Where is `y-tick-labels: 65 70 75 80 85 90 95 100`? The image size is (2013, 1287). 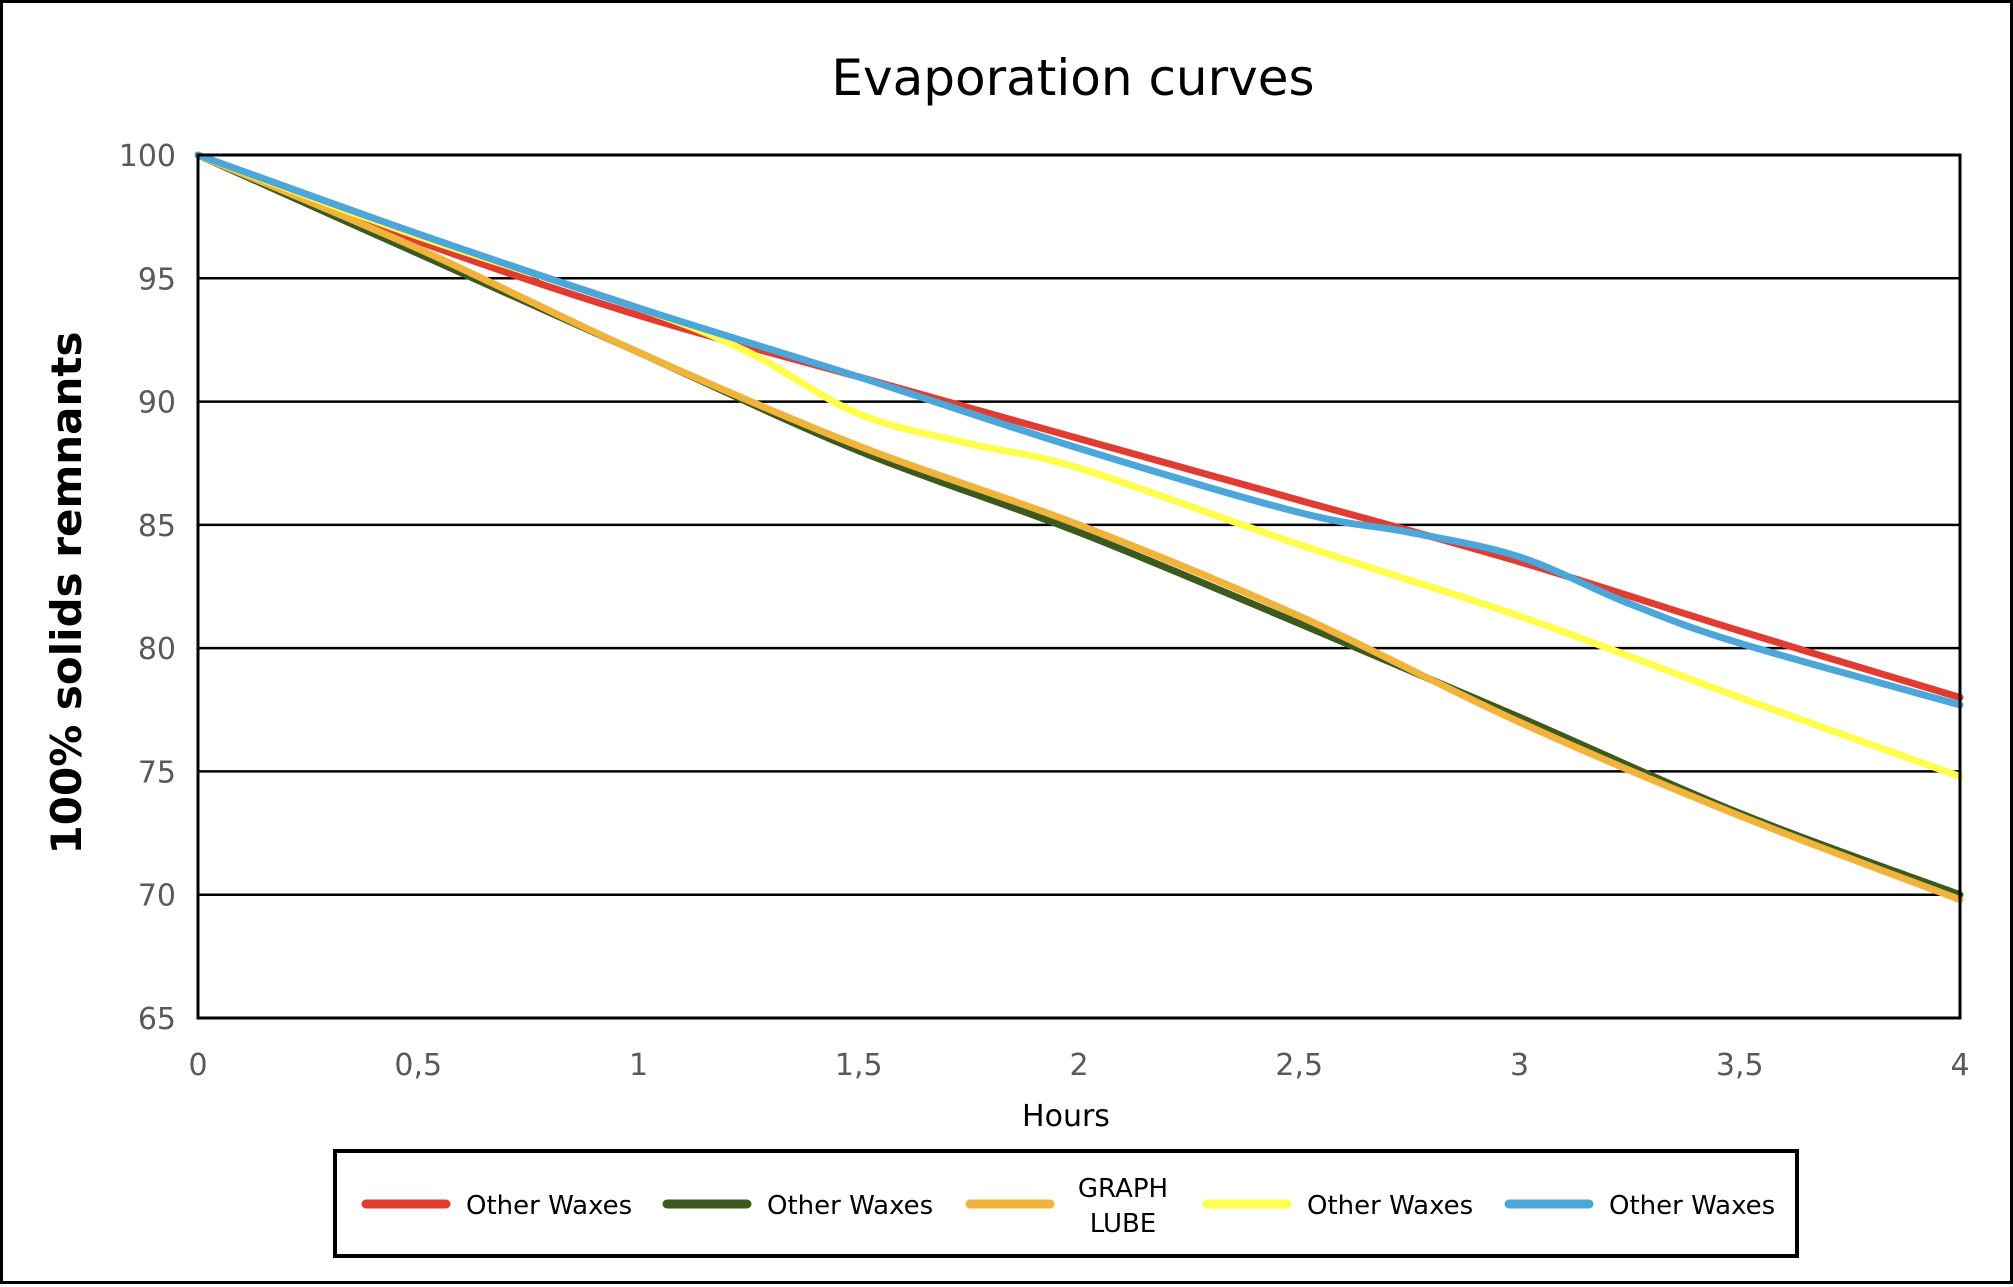
y-tick-labels: 65 70 75 80 85 90 95 100 is located at coordinates (147, 588).